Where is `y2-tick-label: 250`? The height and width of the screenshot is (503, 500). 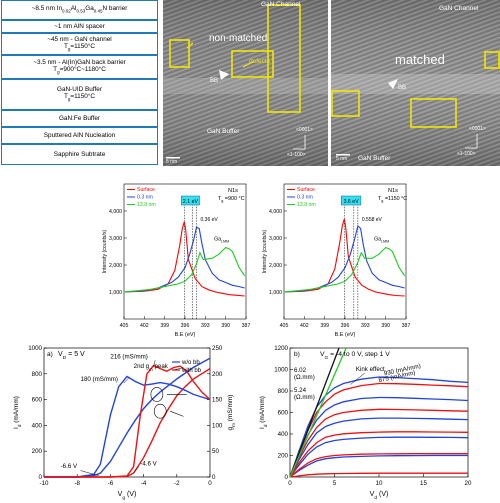 y2-tick-label: 250 is located at coordinates (217, 348).